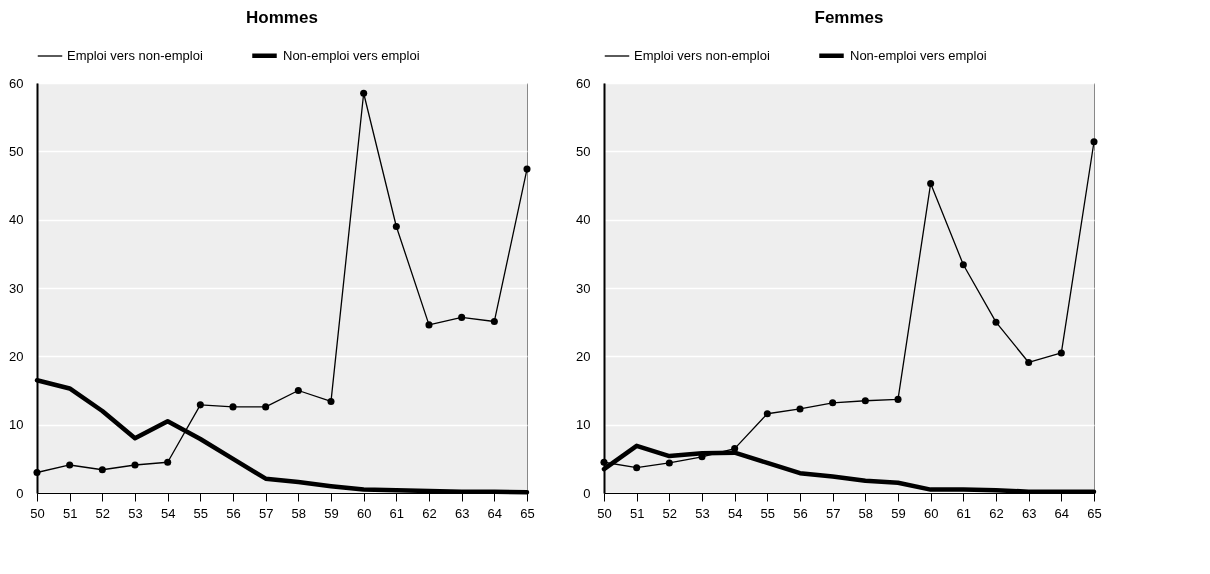 The height and width of the screenshot is (574, 1210). Describe the element at coordinates (849, 17) in the screenshot. I see `chart-title: Femmes` at that location.